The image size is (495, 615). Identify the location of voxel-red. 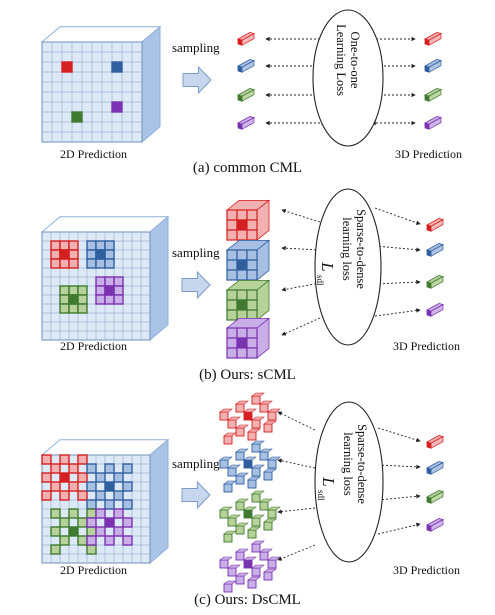
(240, 42).